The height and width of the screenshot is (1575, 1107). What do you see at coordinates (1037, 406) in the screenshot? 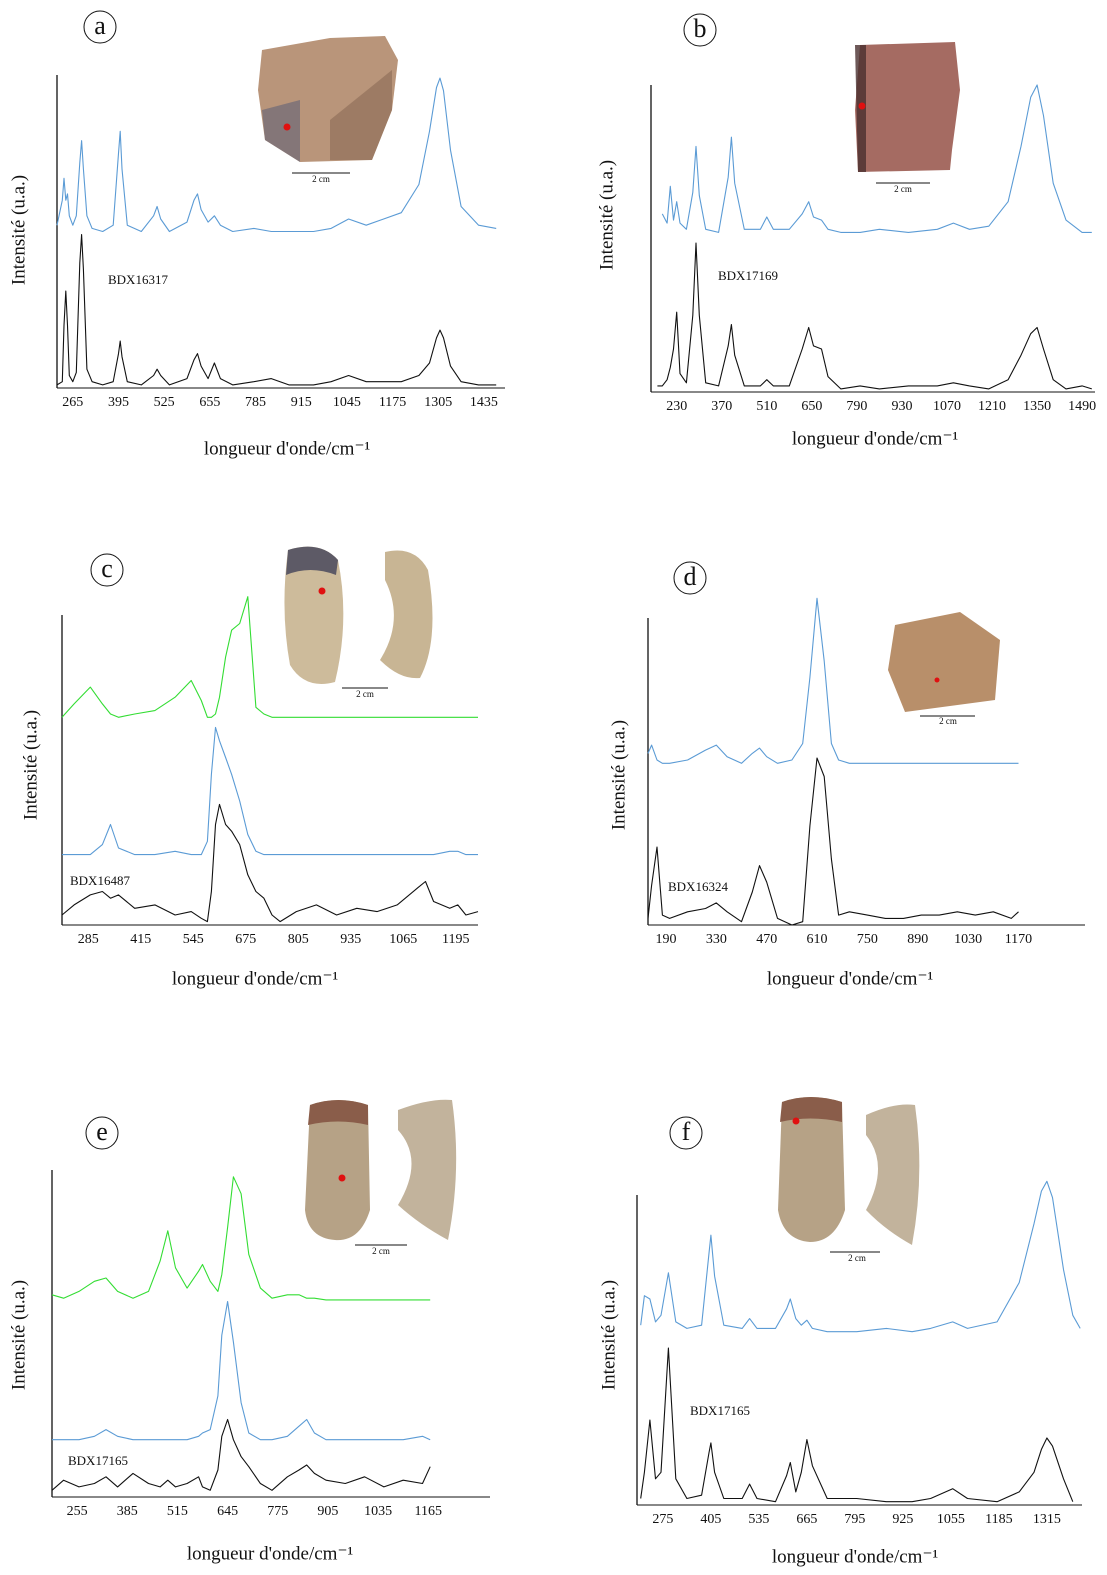
I see `x-tick-label: 1350` at bounding box center [1037, 406].